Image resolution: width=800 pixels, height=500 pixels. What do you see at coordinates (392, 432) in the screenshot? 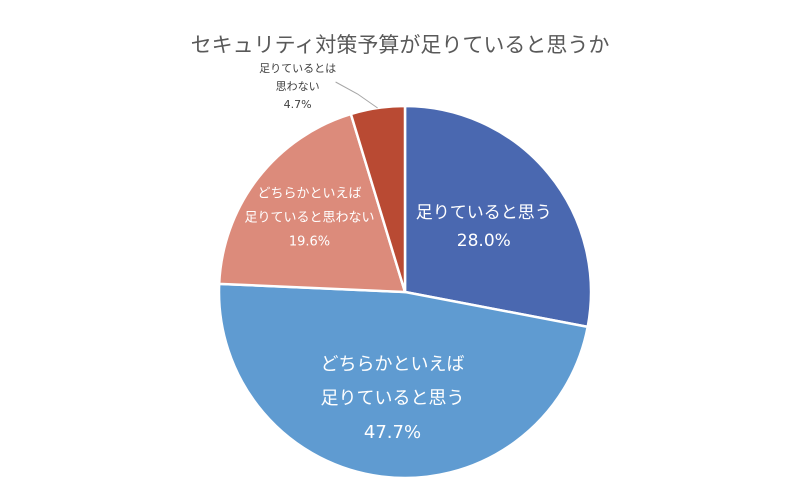
I see `slice-value-label: 47.7%` at bounding box center [392, 432].